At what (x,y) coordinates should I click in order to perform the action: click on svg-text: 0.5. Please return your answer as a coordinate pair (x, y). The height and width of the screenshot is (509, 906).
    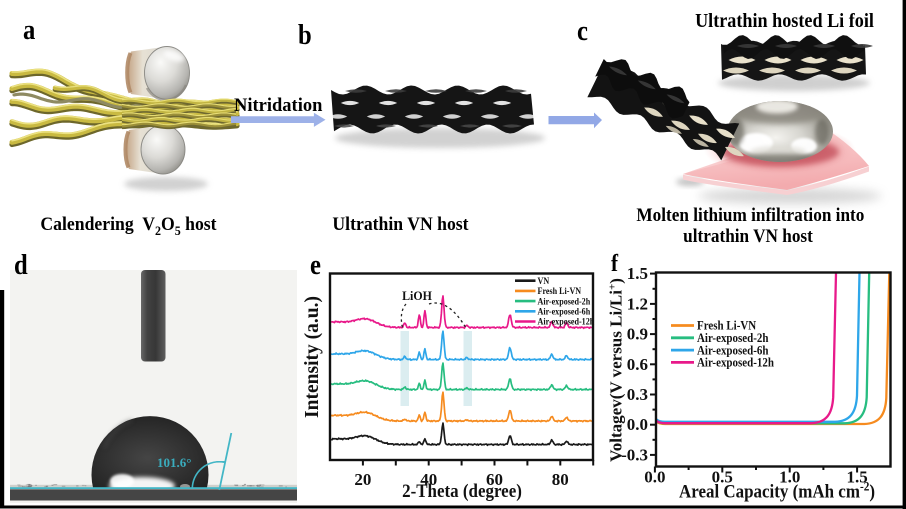
    Looking at the image, I should click on (722, 477).